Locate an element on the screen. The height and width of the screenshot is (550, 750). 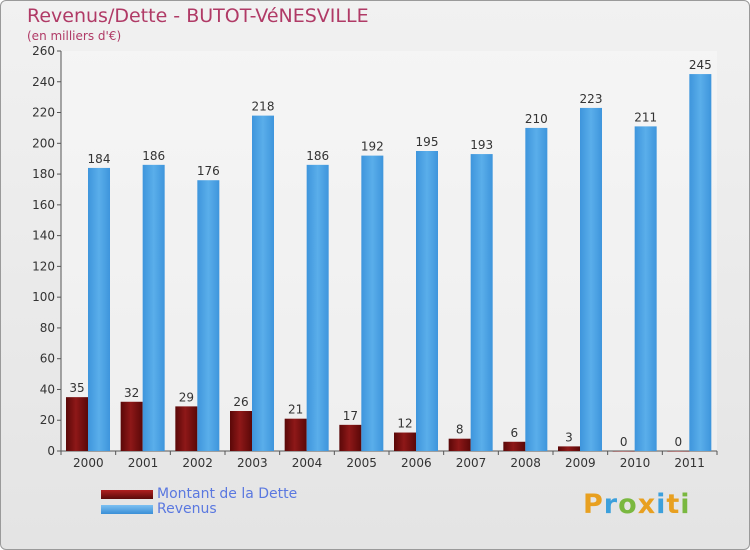
data-label: 6 is located at coordinates (515, 433).